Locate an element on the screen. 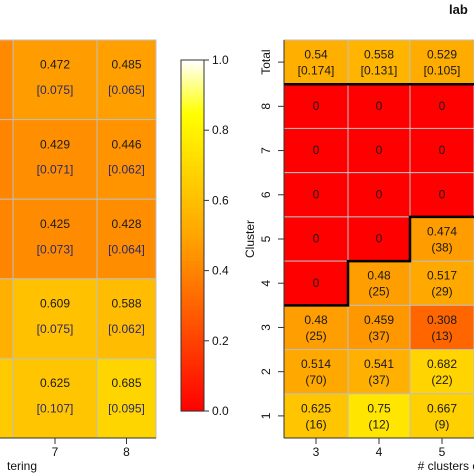 The image size is (474, 474). cell-value: 0.485 is located at coordinates (126, 65).